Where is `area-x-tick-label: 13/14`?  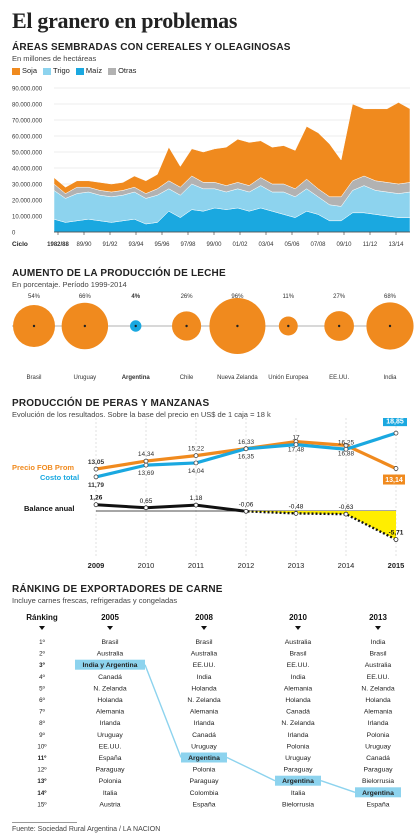 area-x-tick-label: 13/14 is located at coordinates (396, 245).